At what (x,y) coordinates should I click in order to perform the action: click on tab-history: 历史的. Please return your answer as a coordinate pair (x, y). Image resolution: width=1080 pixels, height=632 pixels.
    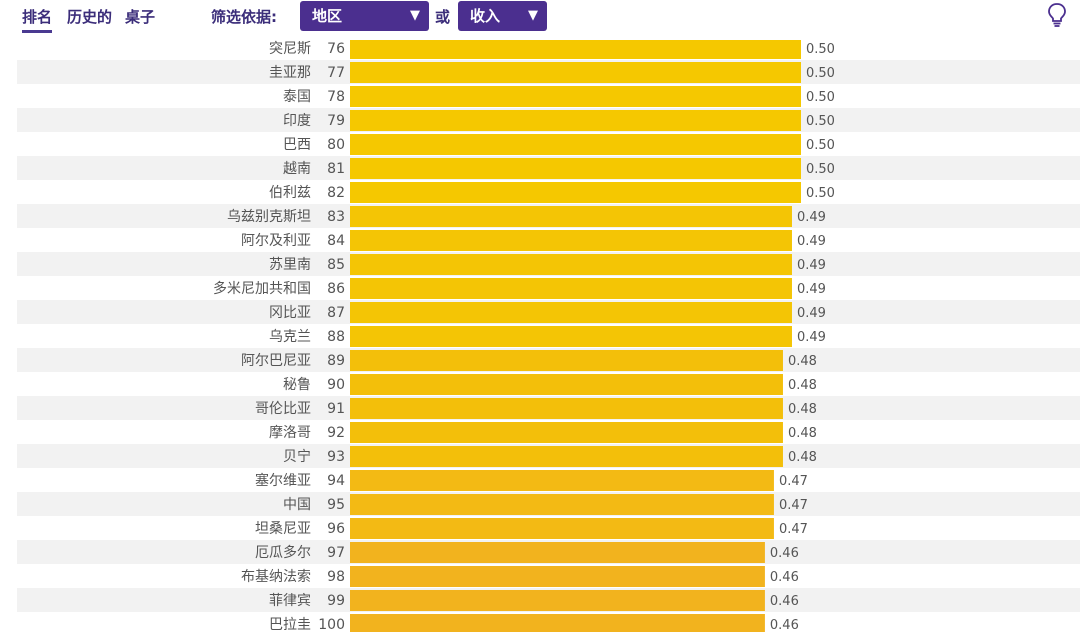
    Looking at the image, I should click on (90, 17).